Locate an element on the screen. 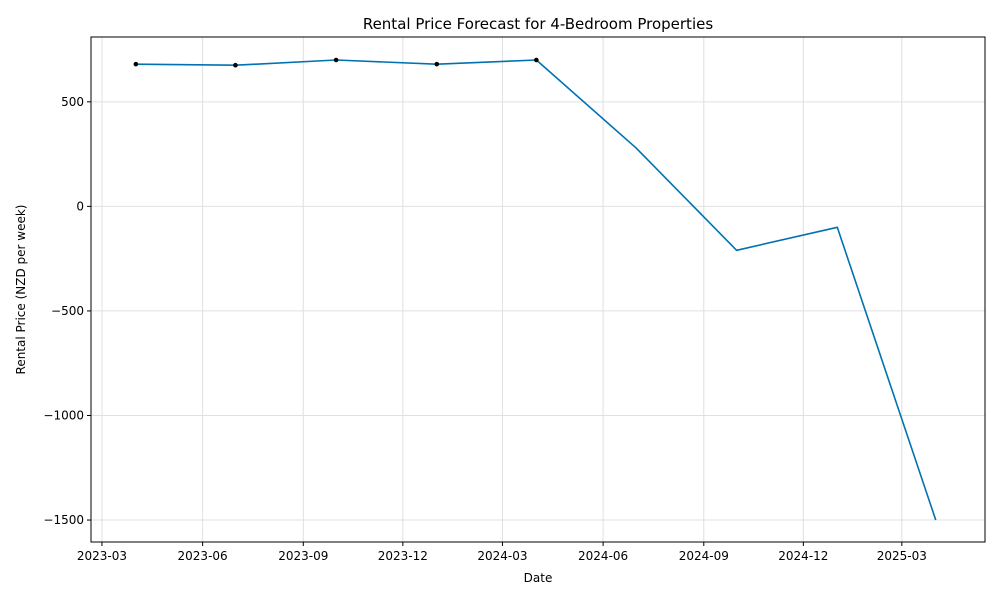 The width and height of the screenshot is (1000, 600). data-markers is located at coordinates (336, 62).